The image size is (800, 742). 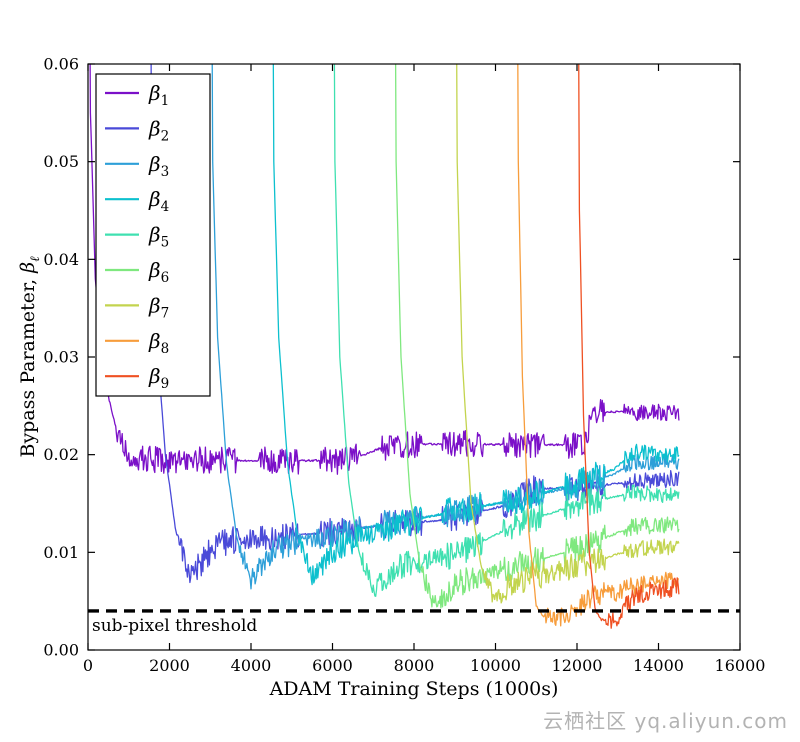 I want to click on legend-label: β9, so click(x=158, y=378).